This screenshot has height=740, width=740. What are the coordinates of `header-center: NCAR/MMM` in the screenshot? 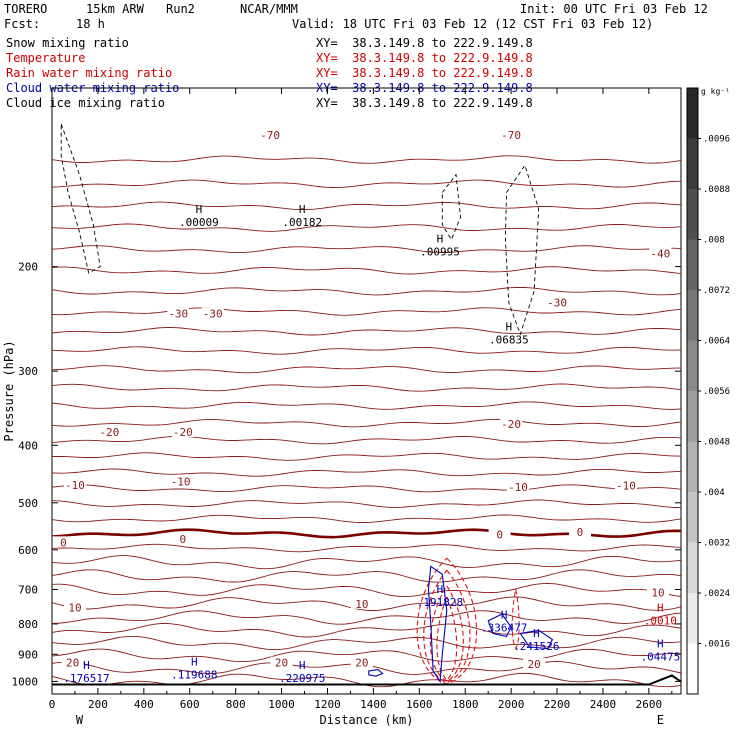 It's located at (269, 9).